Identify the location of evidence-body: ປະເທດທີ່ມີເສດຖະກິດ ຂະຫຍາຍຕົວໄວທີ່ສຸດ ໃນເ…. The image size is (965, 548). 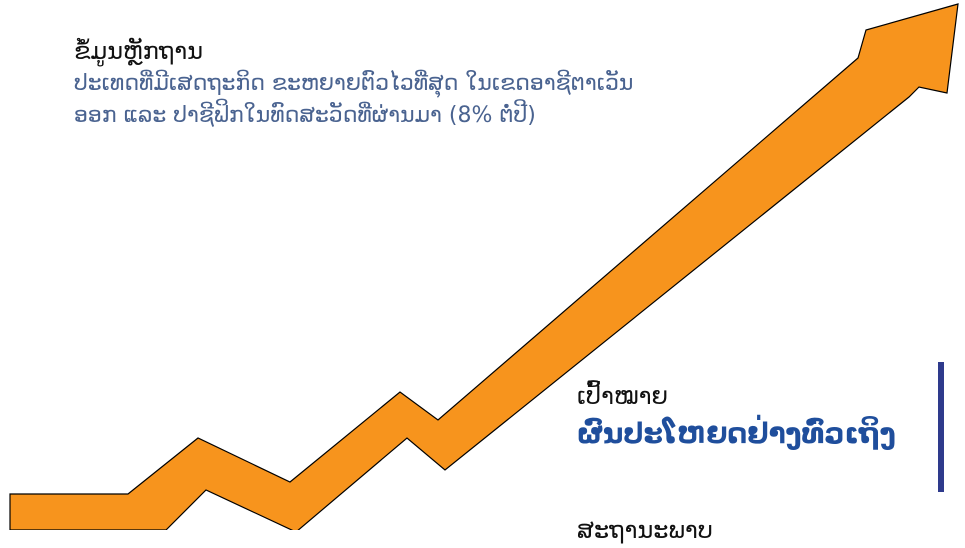
(354, 99).